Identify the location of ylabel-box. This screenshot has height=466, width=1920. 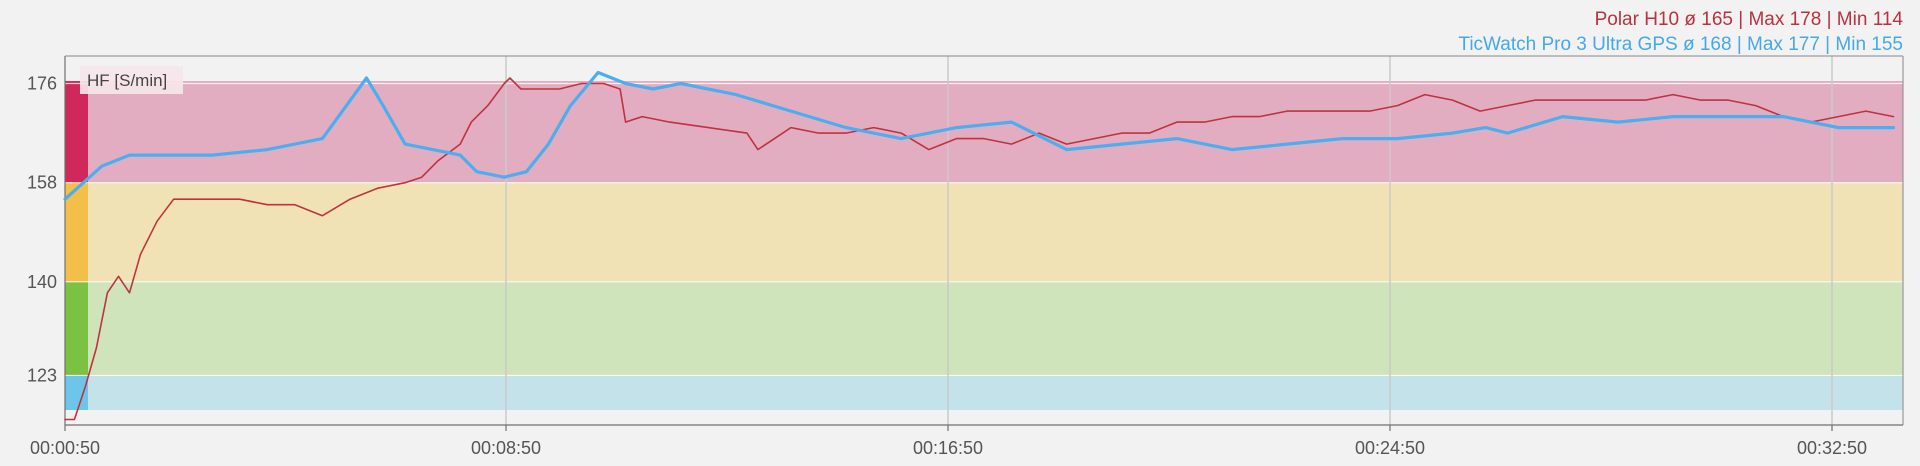
(131, 80).